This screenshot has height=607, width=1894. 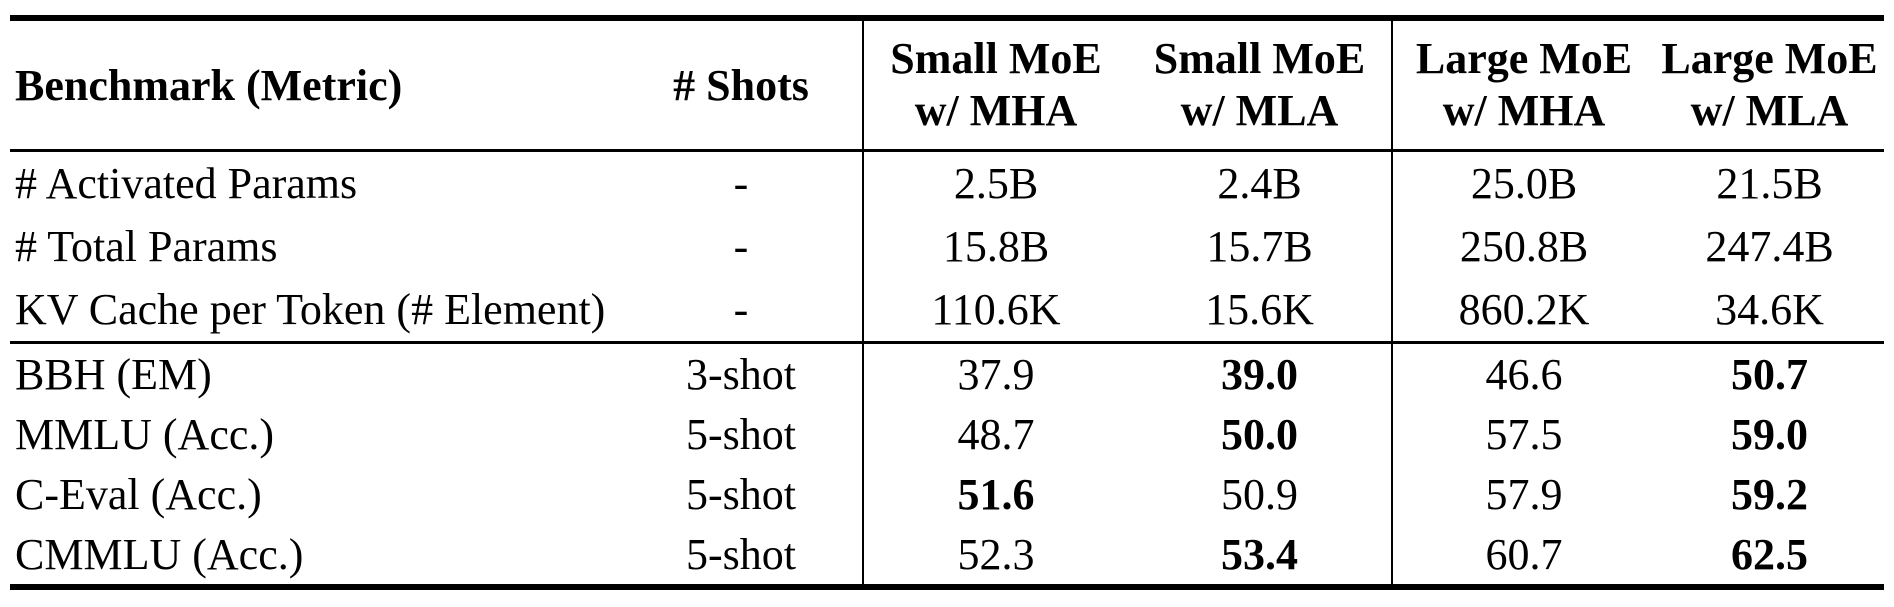 What do you see at coordinates (1523, 85) in the screenshot?
I see `header-large-moe-mha: Large MoE w/ MHA` at bounding box center [1523, 85].